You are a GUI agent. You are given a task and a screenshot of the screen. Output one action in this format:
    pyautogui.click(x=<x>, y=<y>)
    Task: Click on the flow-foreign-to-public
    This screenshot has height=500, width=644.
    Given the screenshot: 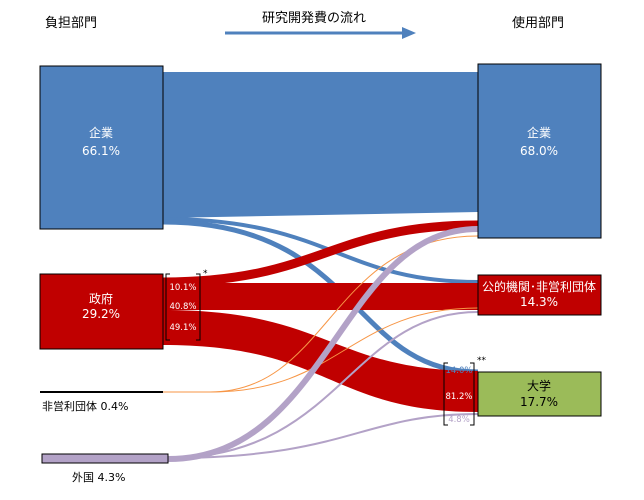 What is the action you would take?
    pyautogui.click(x=323, y=385)
    